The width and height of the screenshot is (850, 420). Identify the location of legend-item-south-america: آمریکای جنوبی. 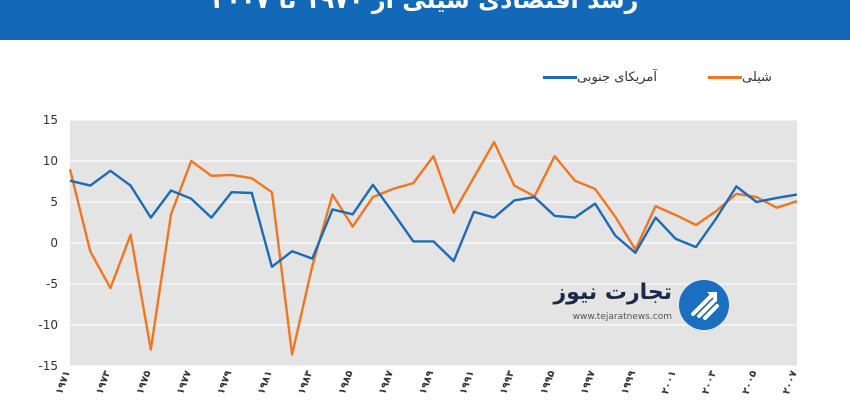
(596, 77).